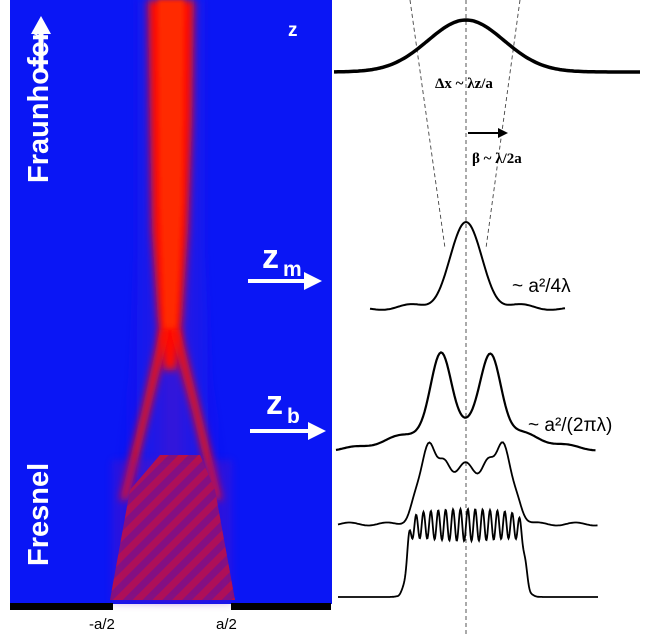  Describe the element at coordinates (467, 265) in the screenshot. I see `zm-profile` at that location.